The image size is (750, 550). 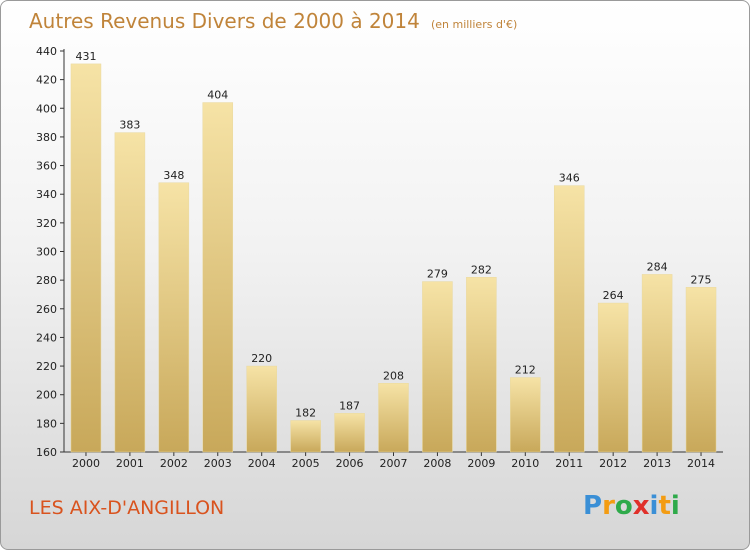 I want to click on bar-2010, so click(x=525, y=415).